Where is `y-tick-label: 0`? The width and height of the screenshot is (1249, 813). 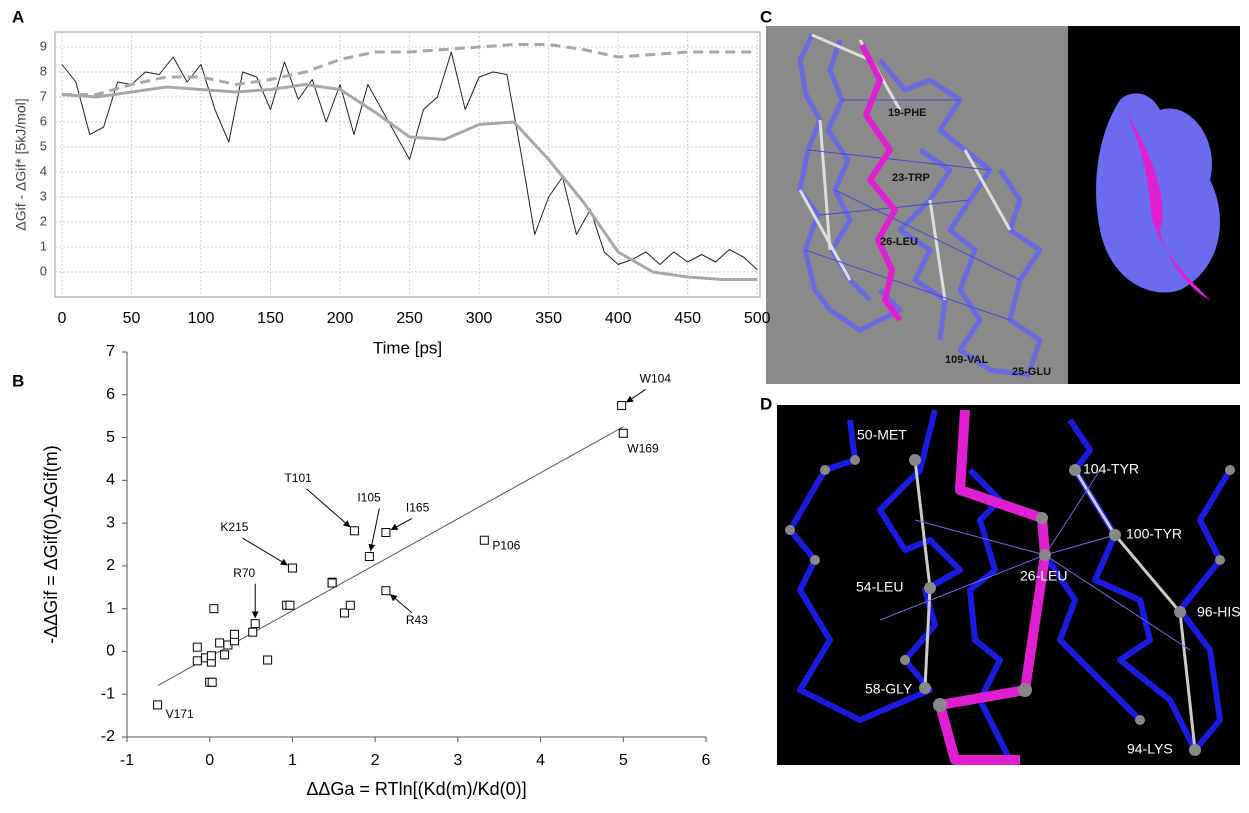
y-tick-label: 0 is located at coordinates (43, 270).